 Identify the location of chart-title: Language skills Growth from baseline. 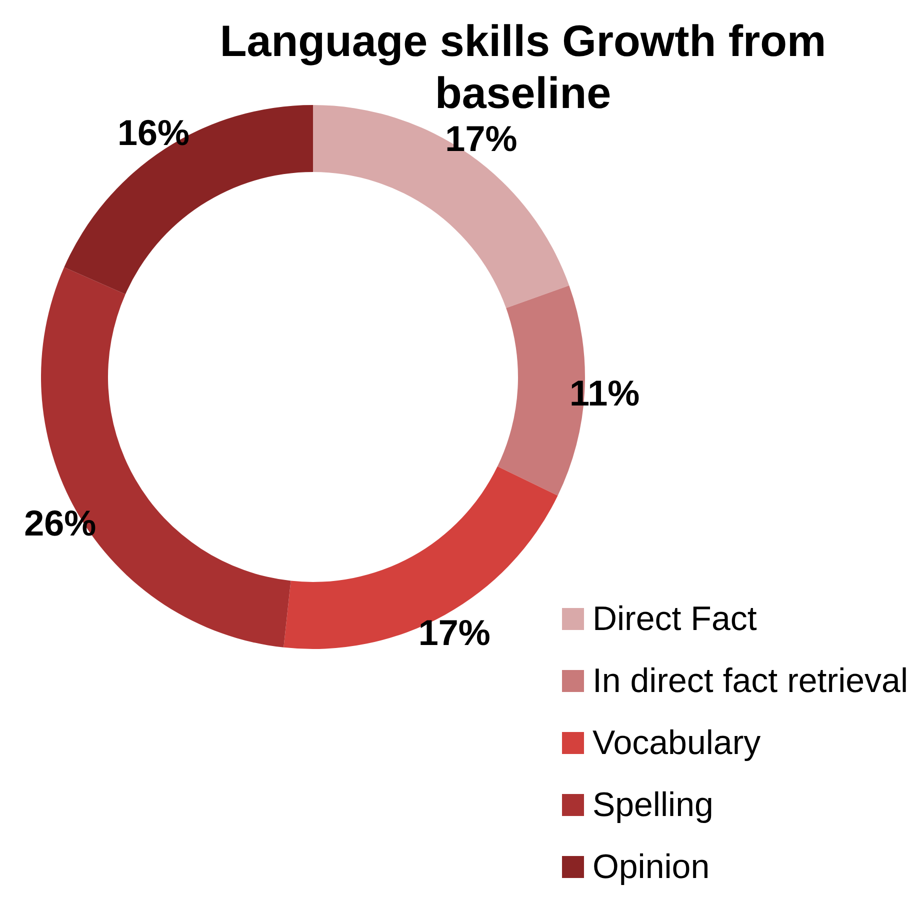
(523, 67).